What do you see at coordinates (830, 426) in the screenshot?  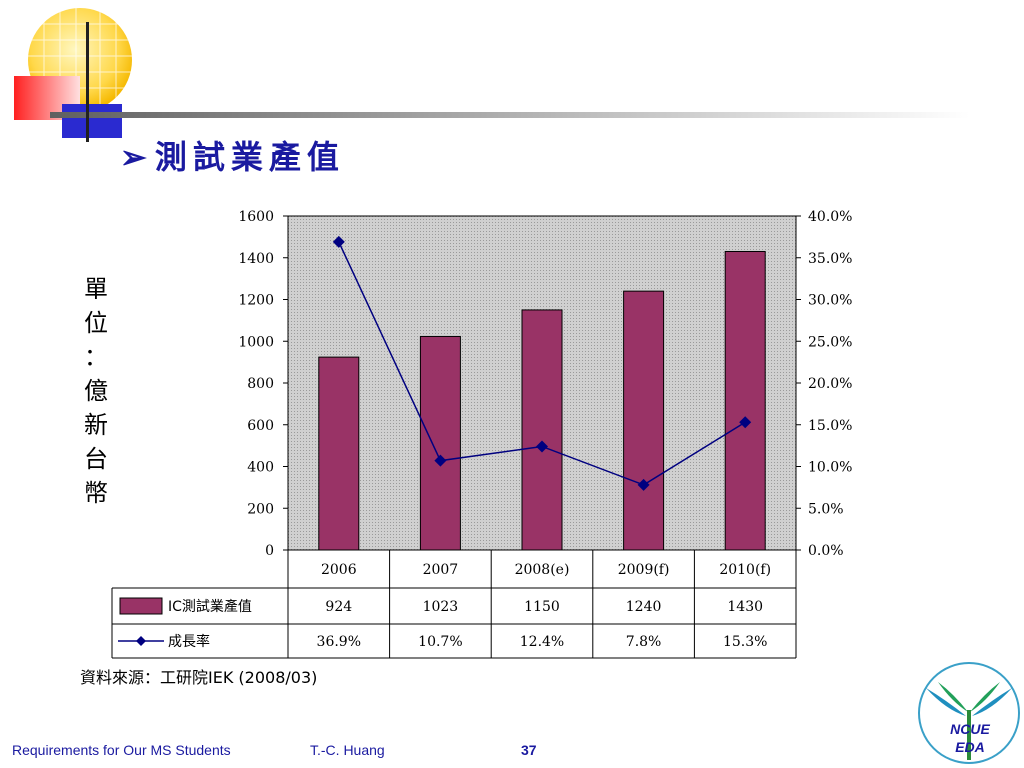 I see `right-tick-label: 15.0%` at bounding box center [830, 426].